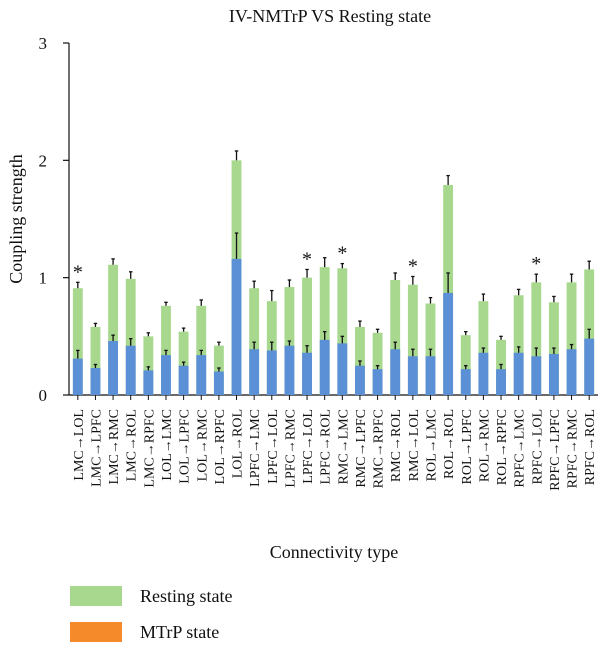 This screenshot has width=600, height=656. What do you see at coordinates (43, 43) in the screenshot?
I see `y-tick-label: 3` at bounding box center [43, 43].